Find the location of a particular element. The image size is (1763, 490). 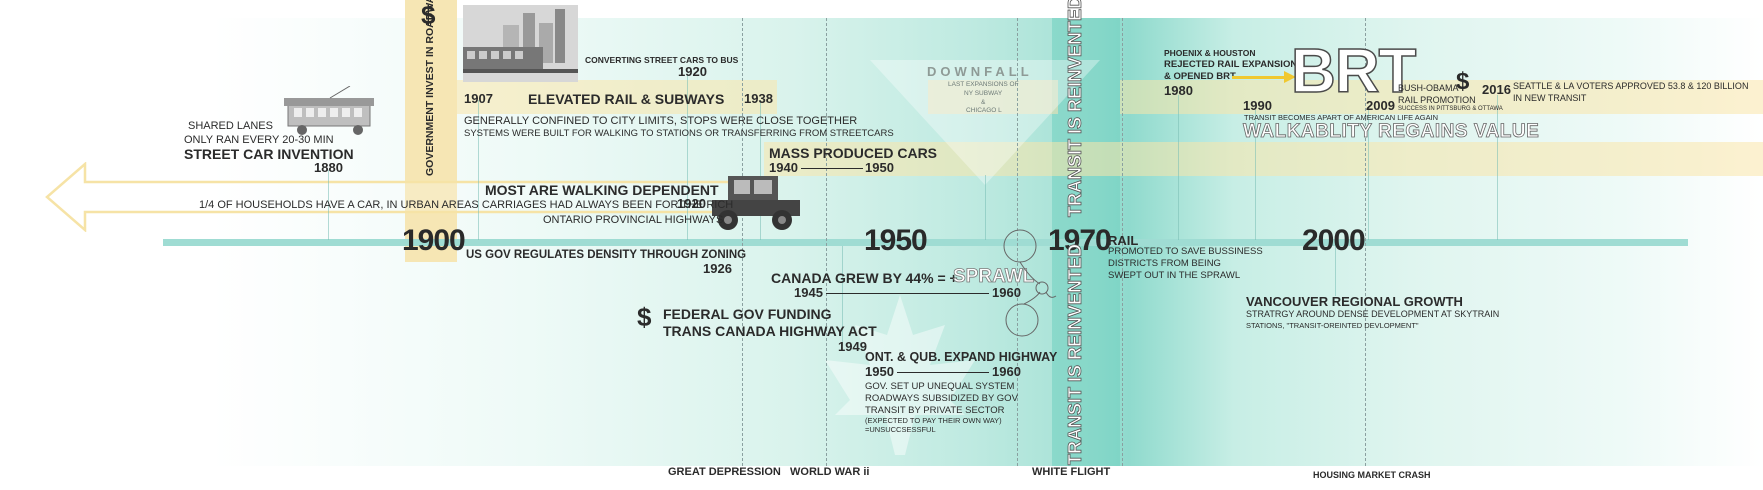

dollar-sign-govt: $ is located at coordinates (428, 15).